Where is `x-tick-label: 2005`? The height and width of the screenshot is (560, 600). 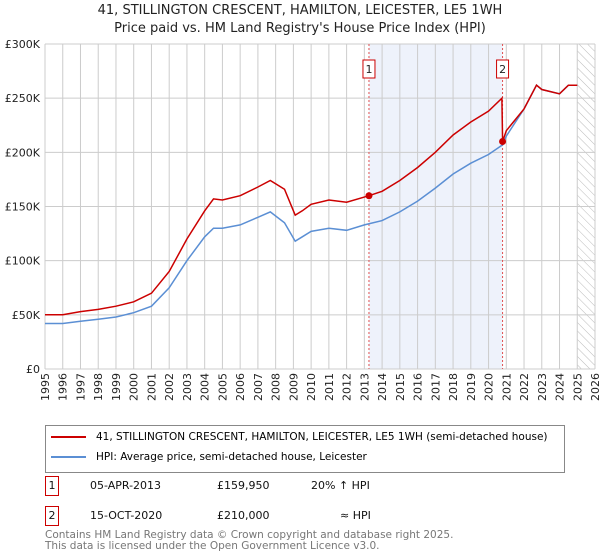 x-tick-label: 2005 is located at coordinates (222, 387).